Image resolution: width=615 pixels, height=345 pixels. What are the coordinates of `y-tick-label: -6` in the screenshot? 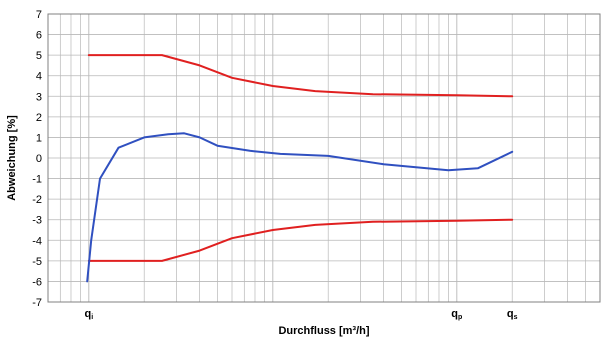 It's located at (37, 282).